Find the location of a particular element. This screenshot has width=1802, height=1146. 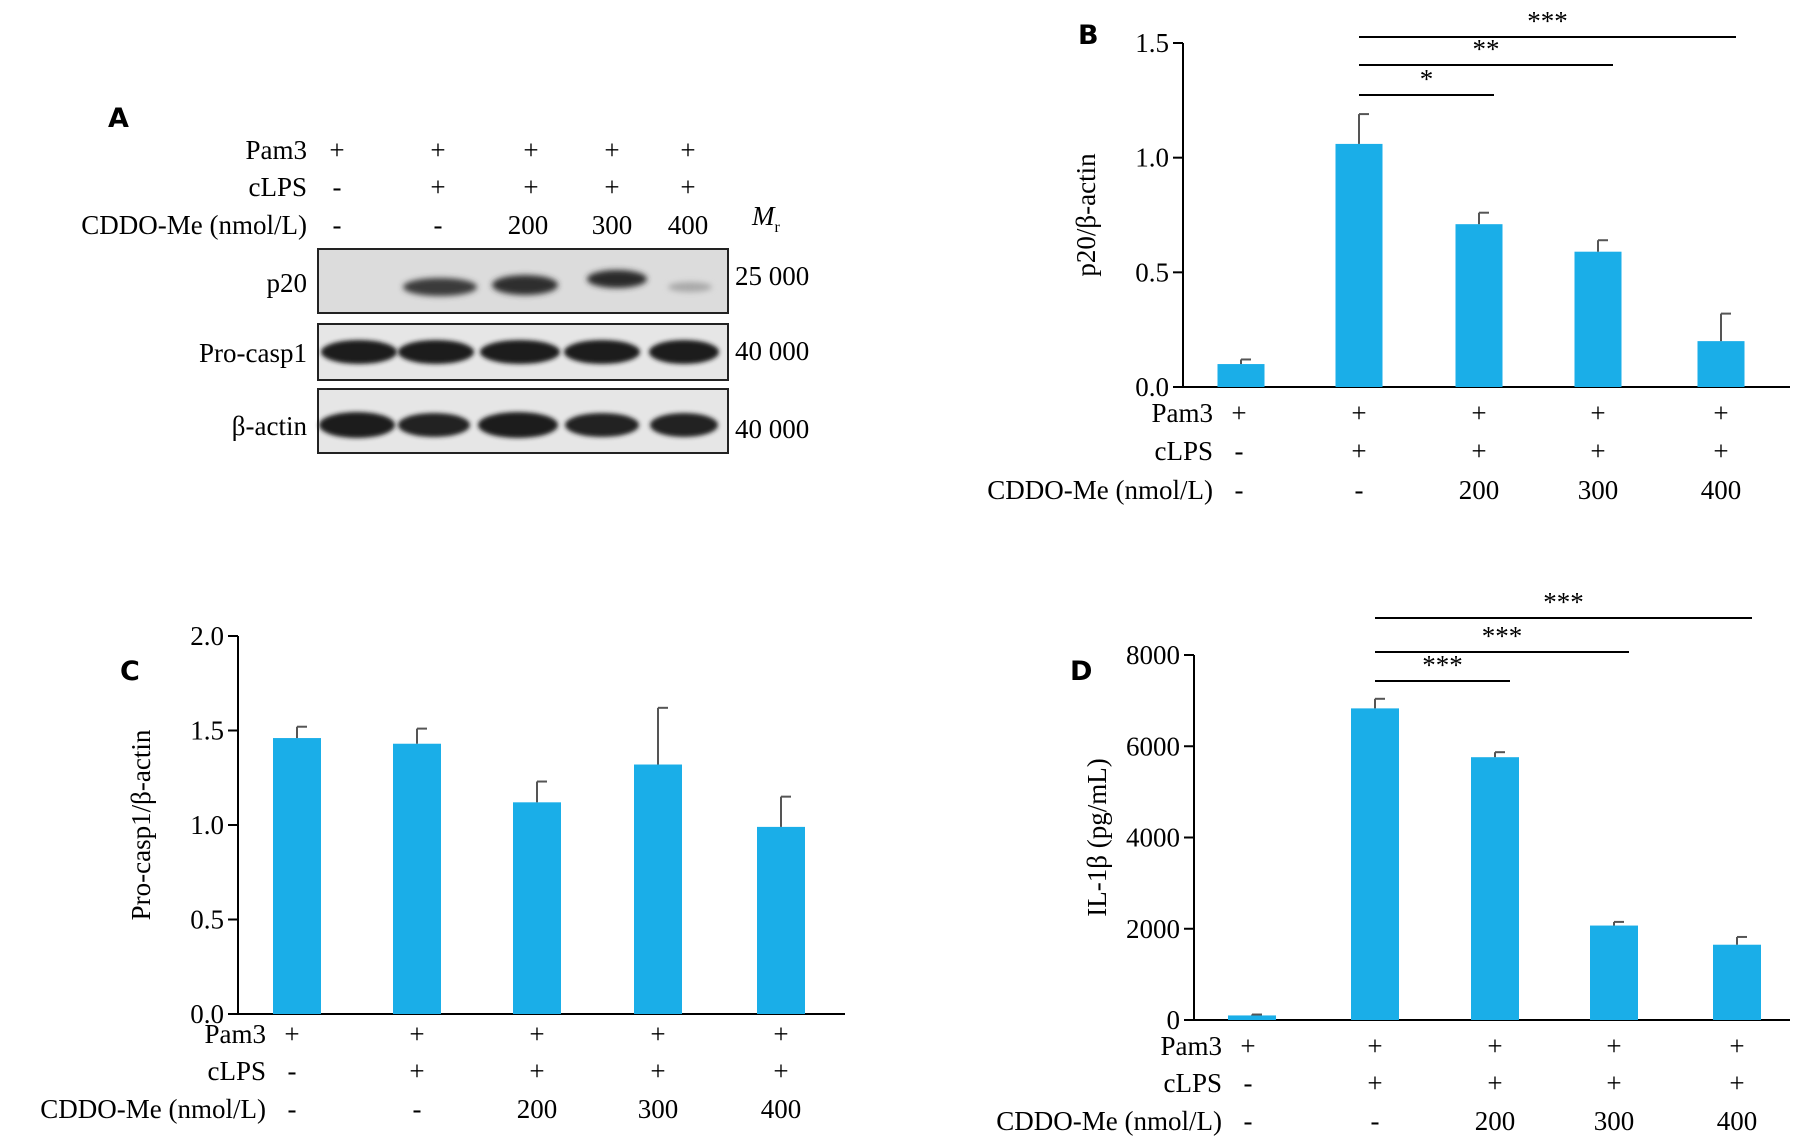

mr-value: 25 000 is located at coordinates (772, 276).